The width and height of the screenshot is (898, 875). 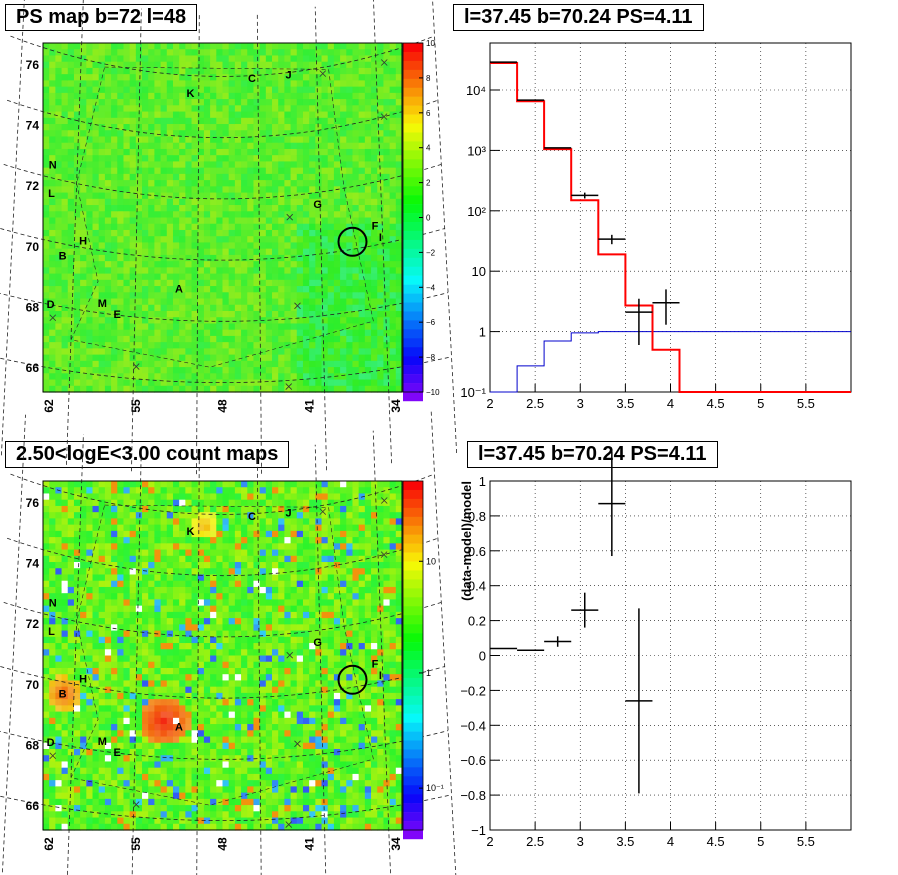 What do you see at coordinates (222, 244) in the screenshot?
I see `ps-parallel` at bounding box center [222, 244].